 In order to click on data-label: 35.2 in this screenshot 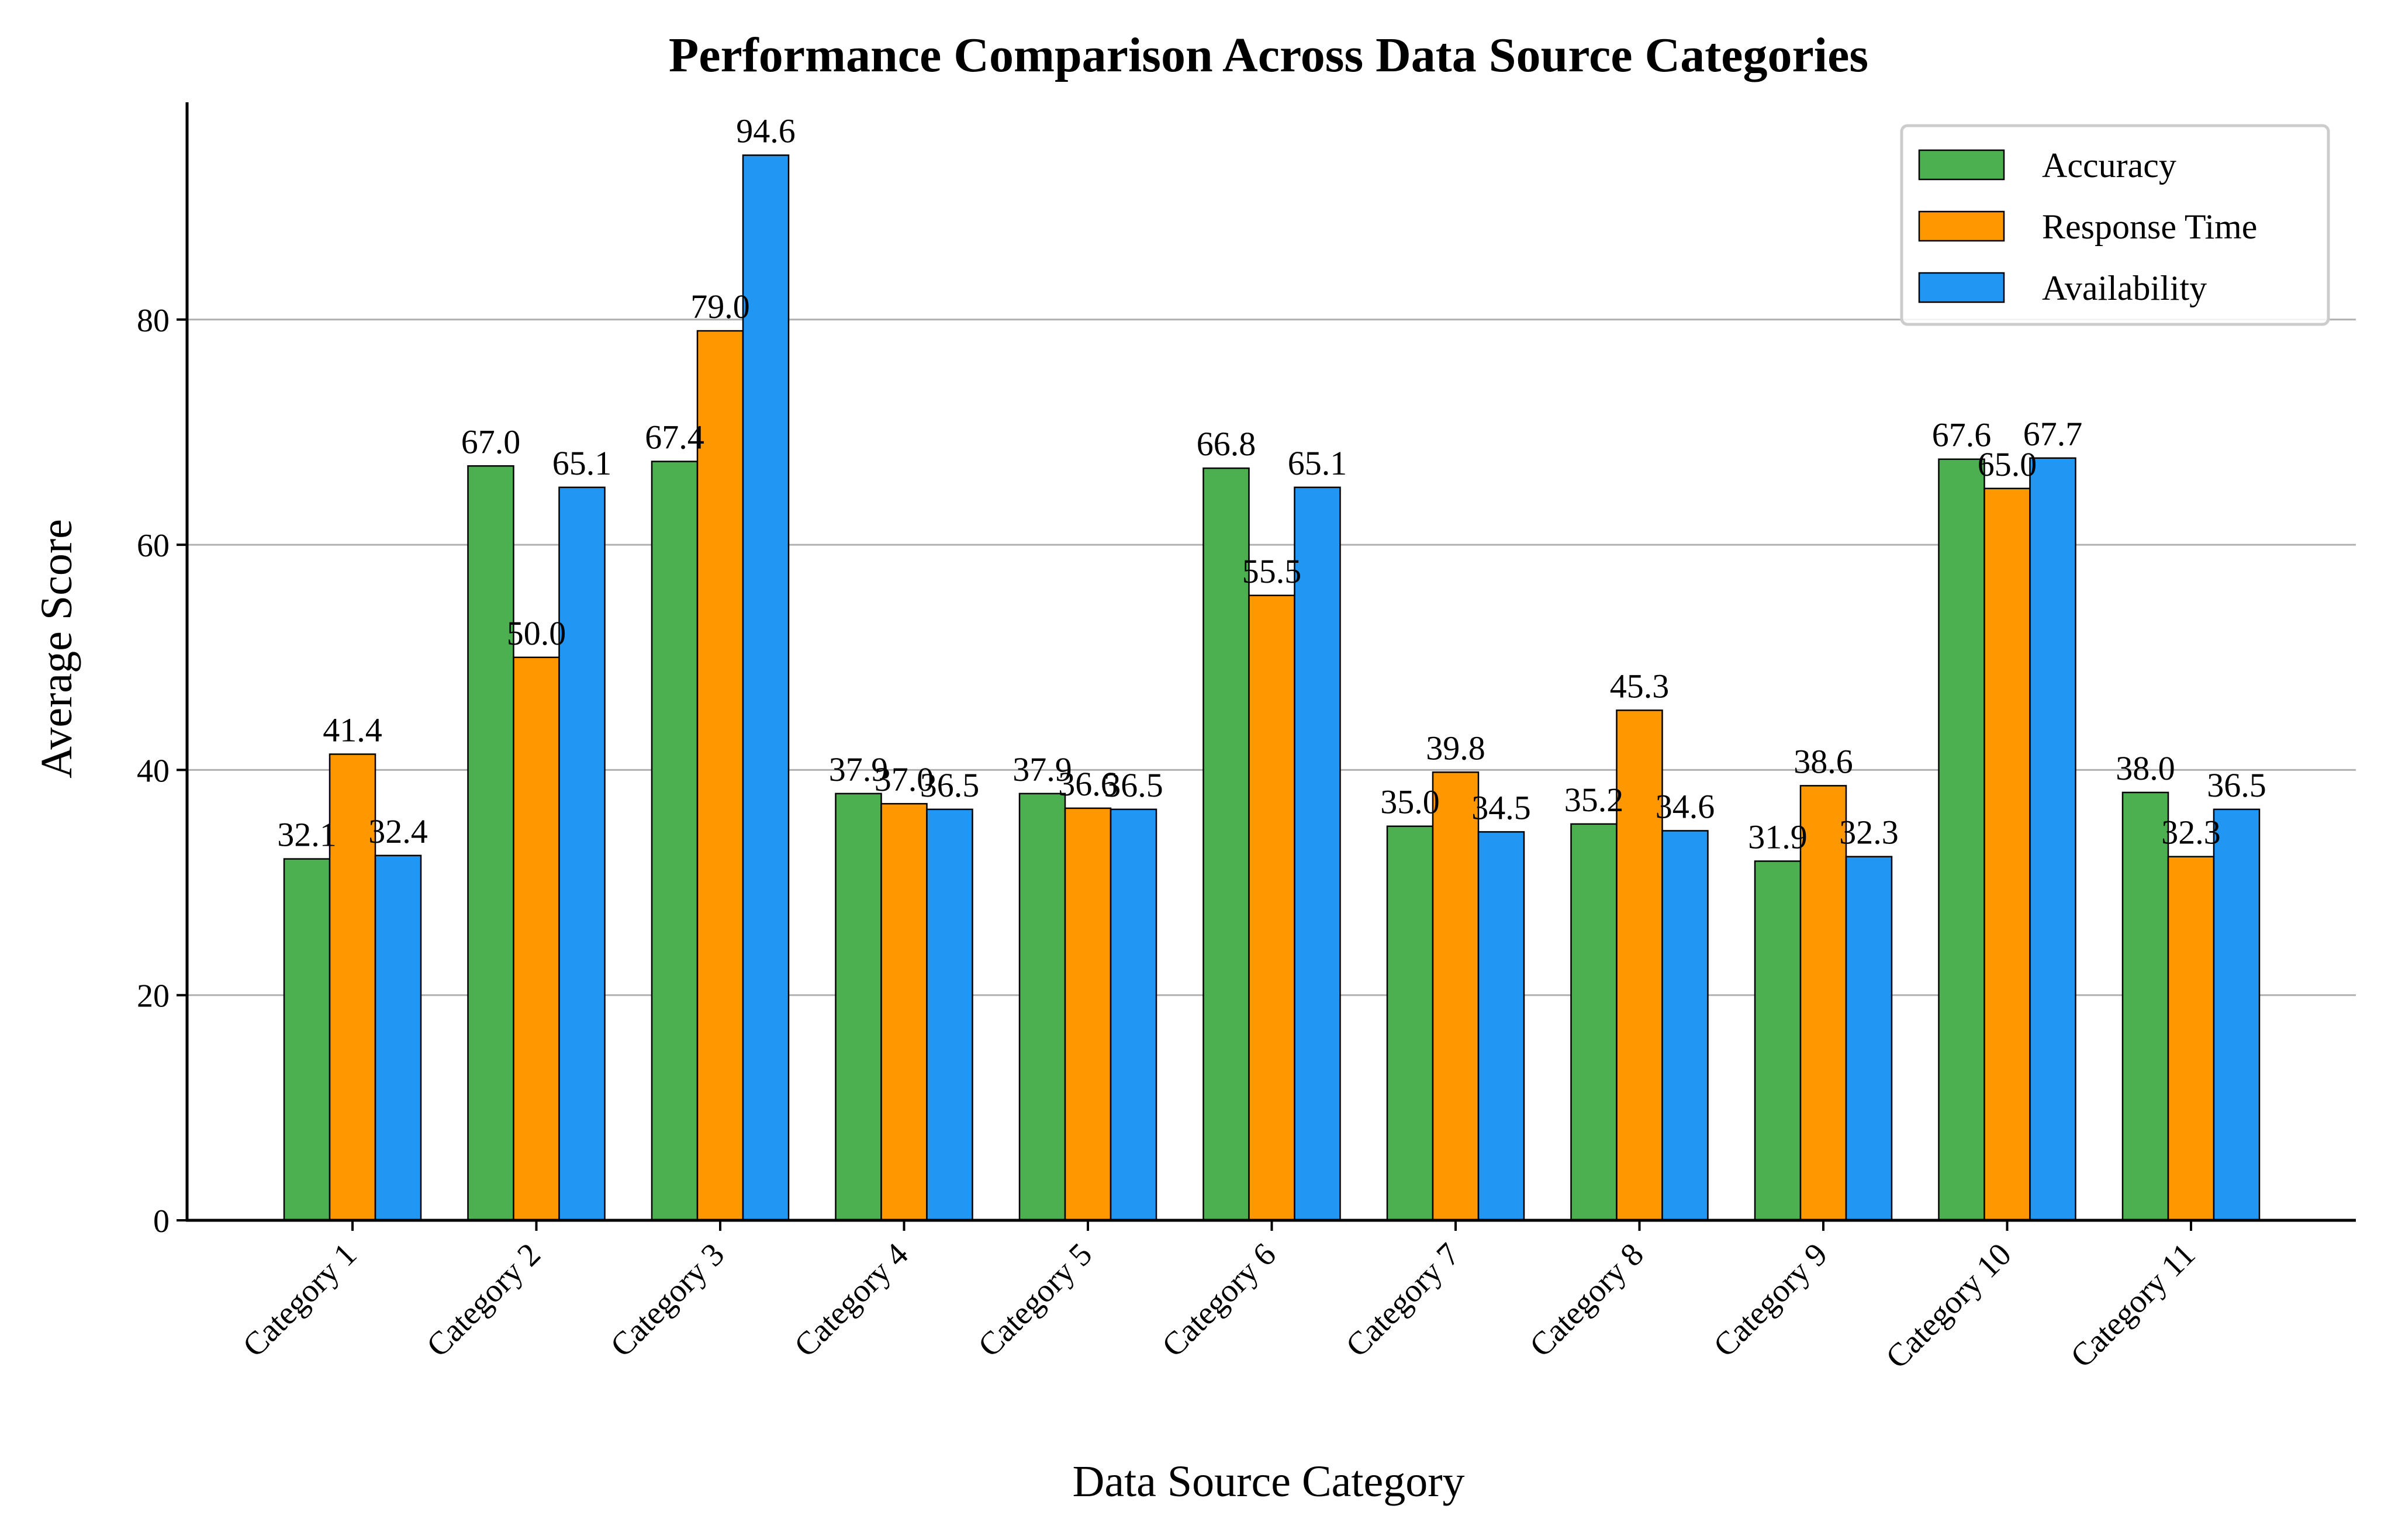, I will do `click(1594, 800)`.